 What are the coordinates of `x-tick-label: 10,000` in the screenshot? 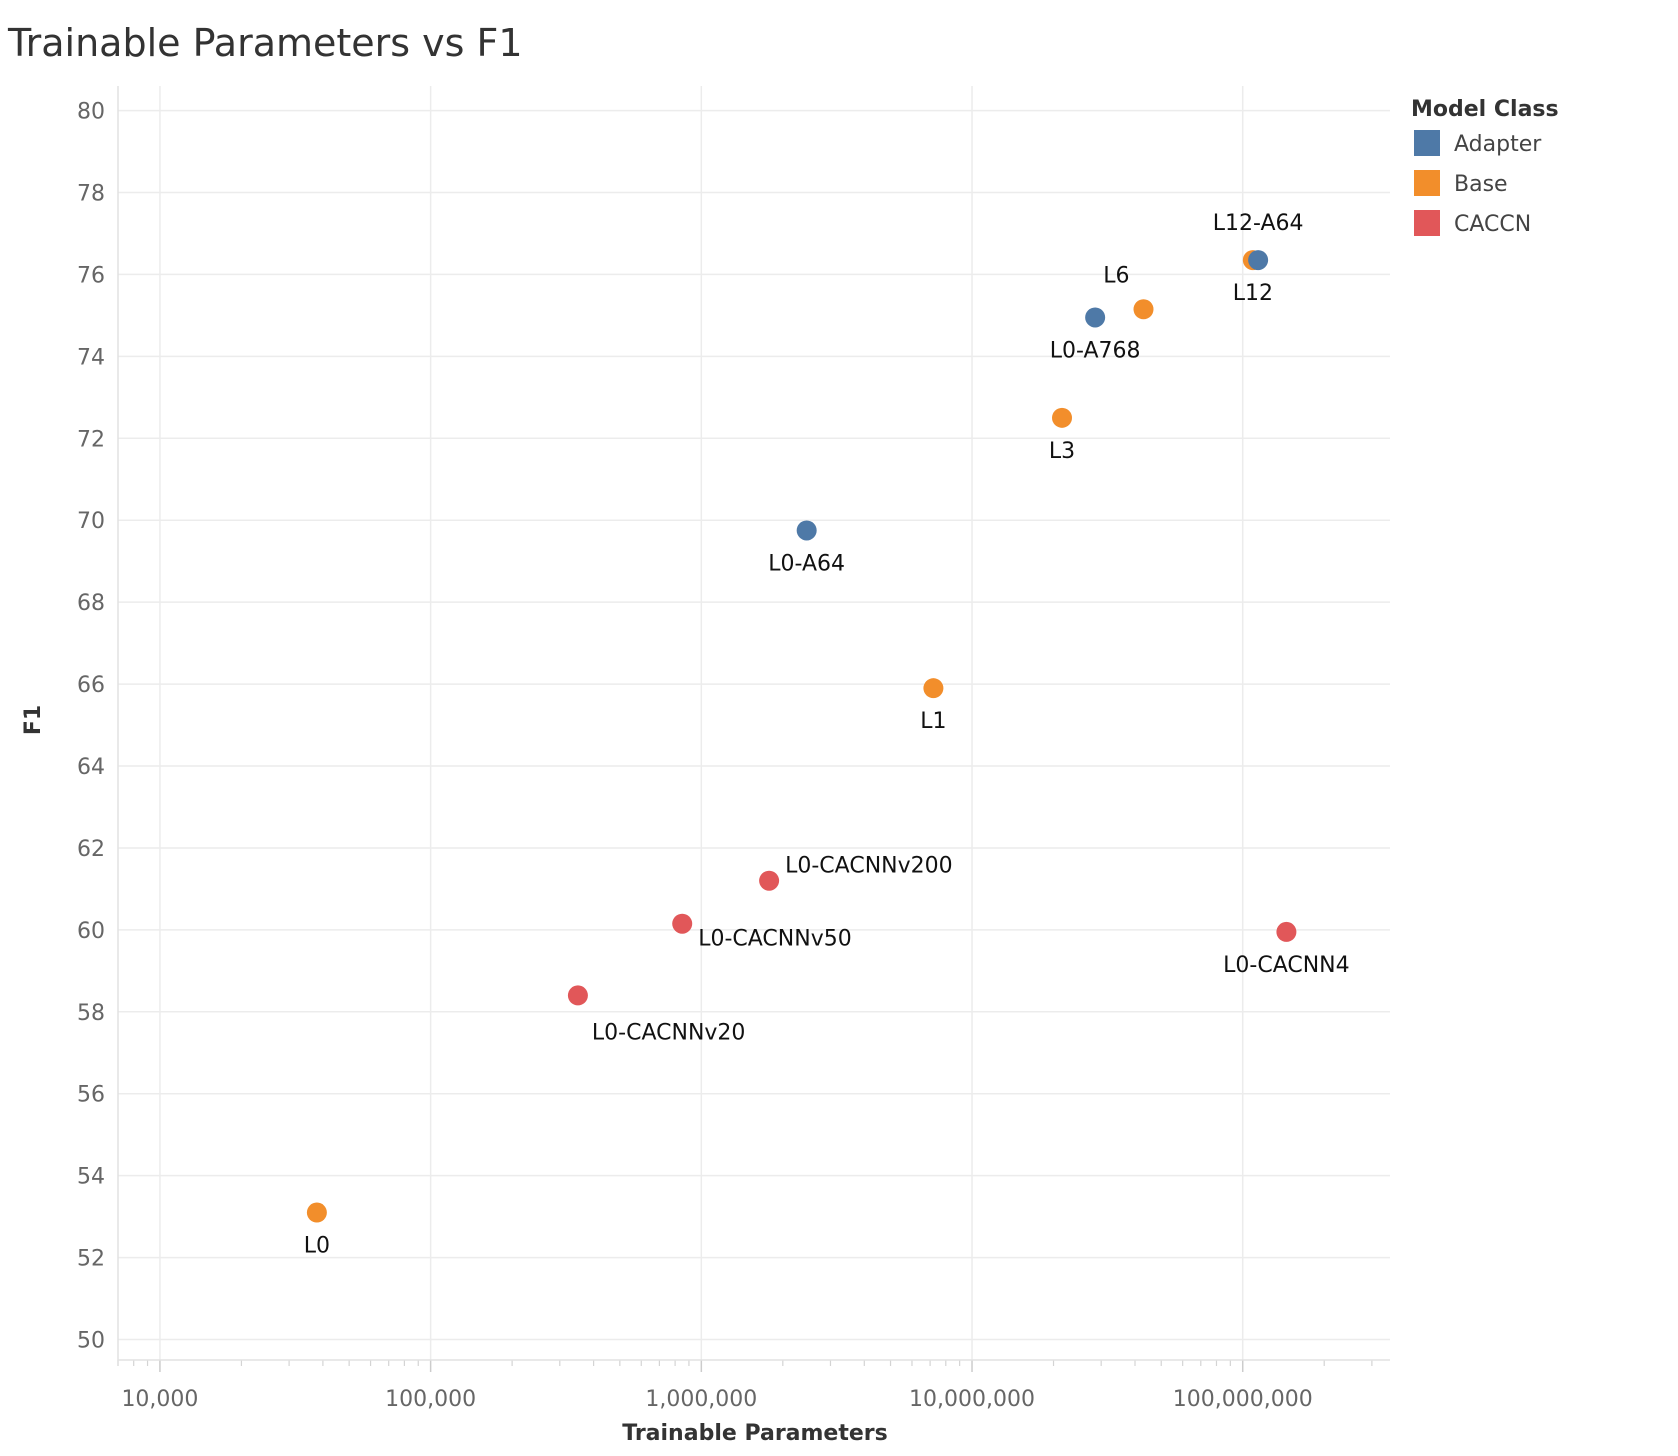 It's located at (159, 1399).